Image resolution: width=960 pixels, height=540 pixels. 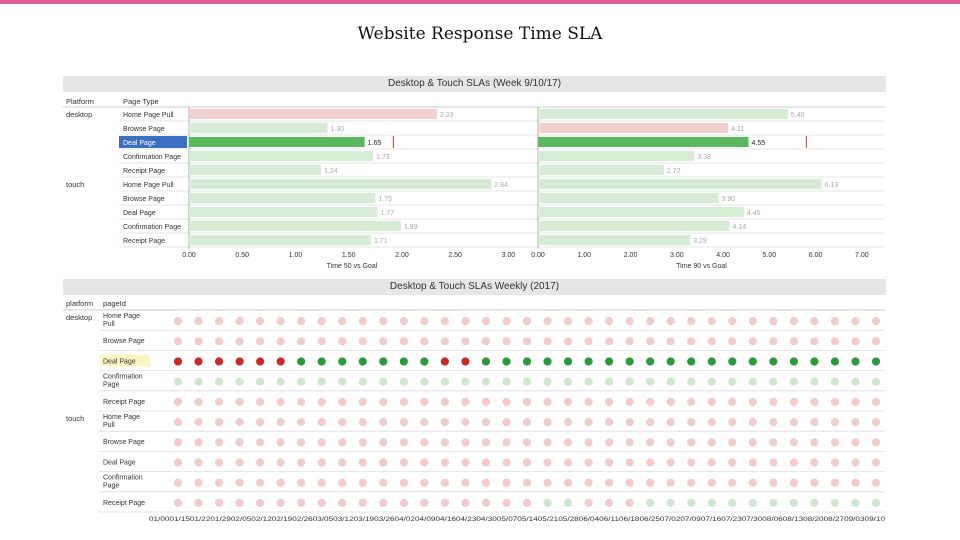 I want to click on page-type-label: Home Page Pull, so click(x=148, y=115).